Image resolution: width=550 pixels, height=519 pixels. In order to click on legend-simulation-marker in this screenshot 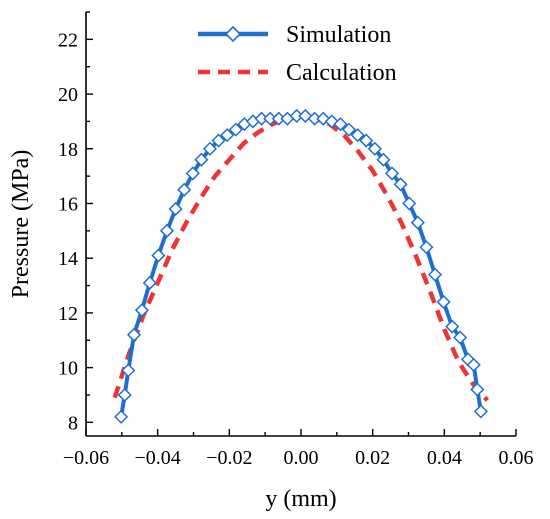, I will do `click(233, 34)`.